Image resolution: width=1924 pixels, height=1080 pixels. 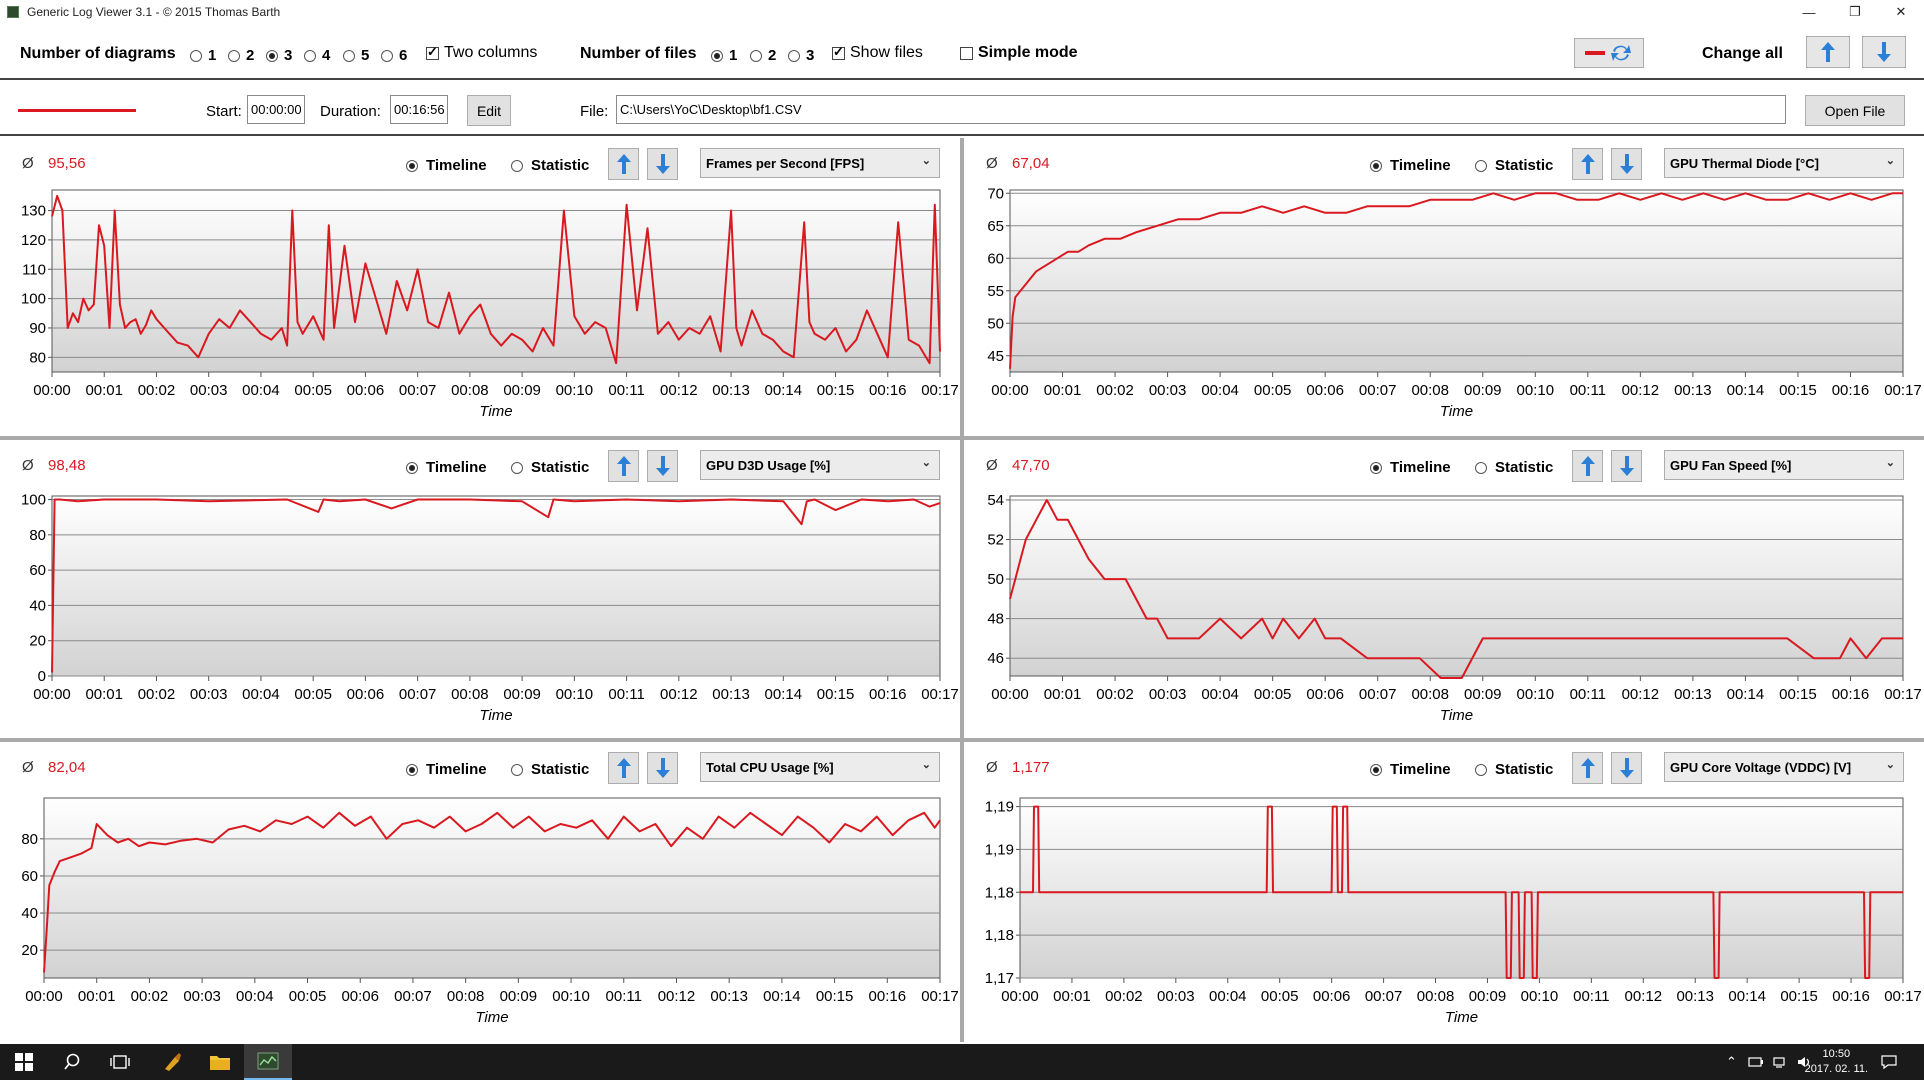 I want to click on sensor-select: GPU D3D Usage [%] ⌄, so click(x=820, y=465).